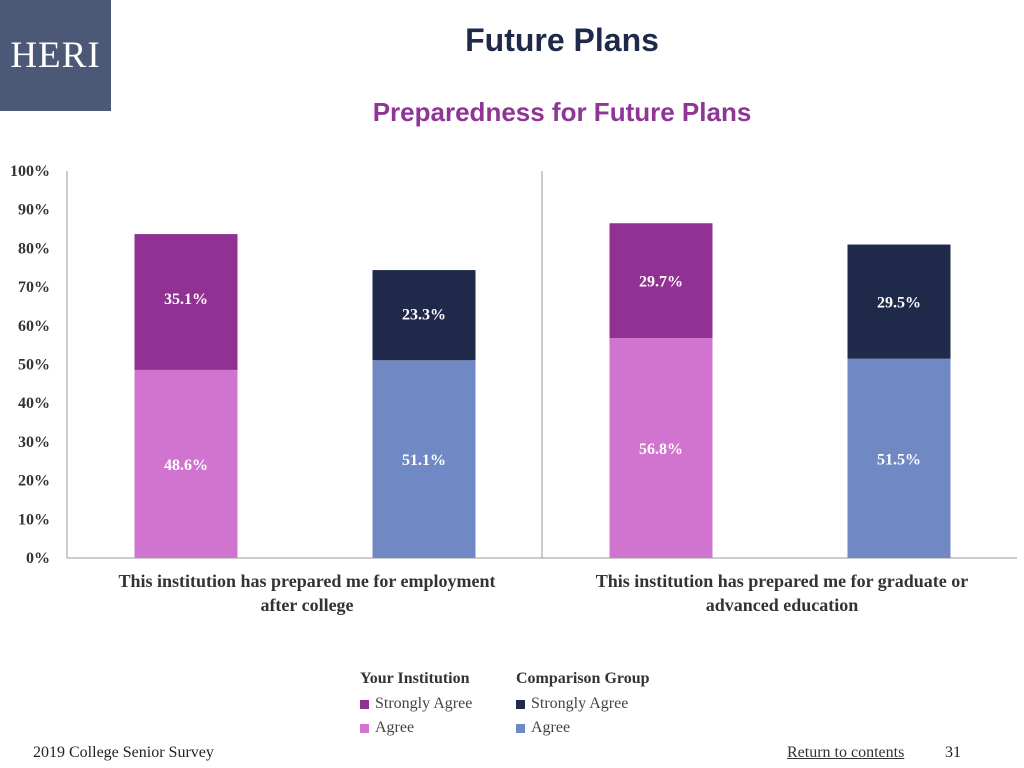 The image size is (1024, 768). What do you see at coordinates (34, 519) in the screenshot?
I see `y-tick-label: 10%` at bounding box center [34, 519].